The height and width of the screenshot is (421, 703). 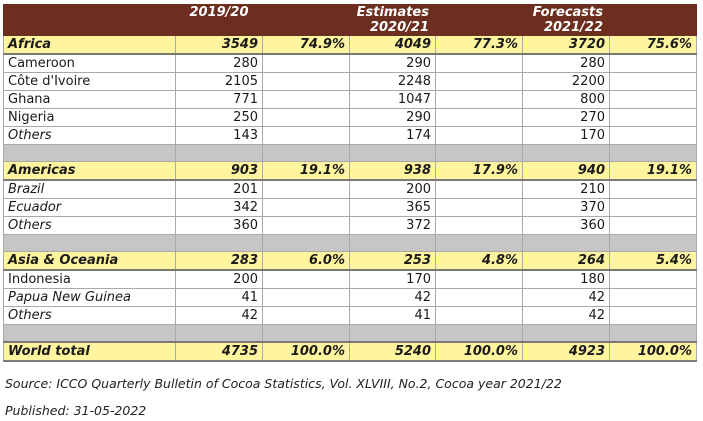 What do you see at coordinates (219, 297) in the screenshot?
I see `value-2019-20: 41` at bounding box center [219, 297].